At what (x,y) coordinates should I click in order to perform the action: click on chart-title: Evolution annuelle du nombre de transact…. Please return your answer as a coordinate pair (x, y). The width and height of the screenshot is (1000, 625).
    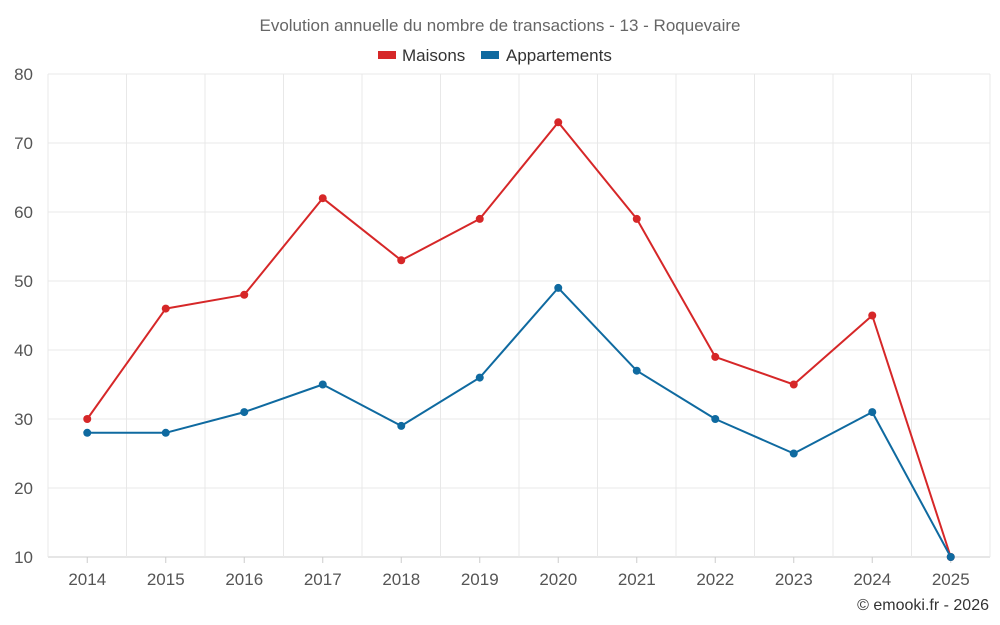
    Looking at the image, I should click on (499, 25).